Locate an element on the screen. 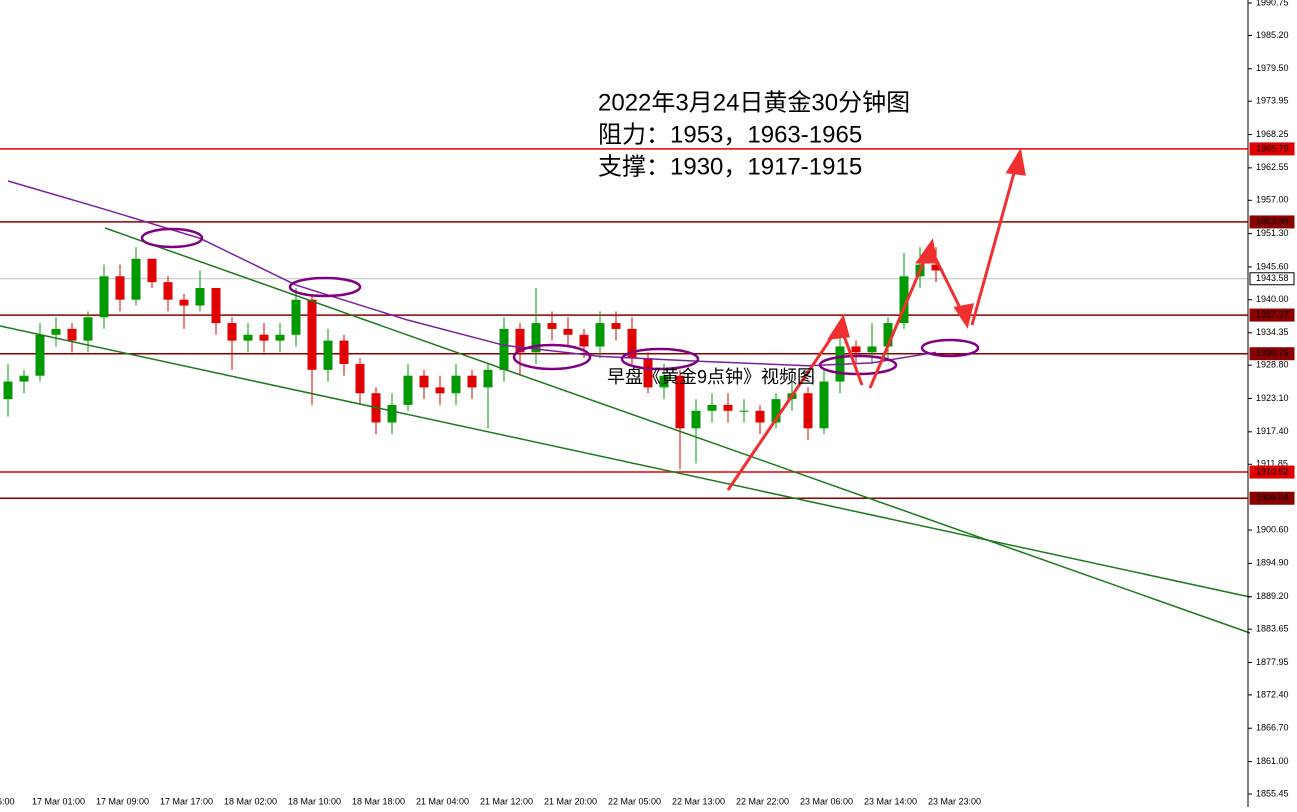 The height and width of the screenshot is (812, 1297). y-tick-label: 1968.25 is located at coordinates (1272, 134).